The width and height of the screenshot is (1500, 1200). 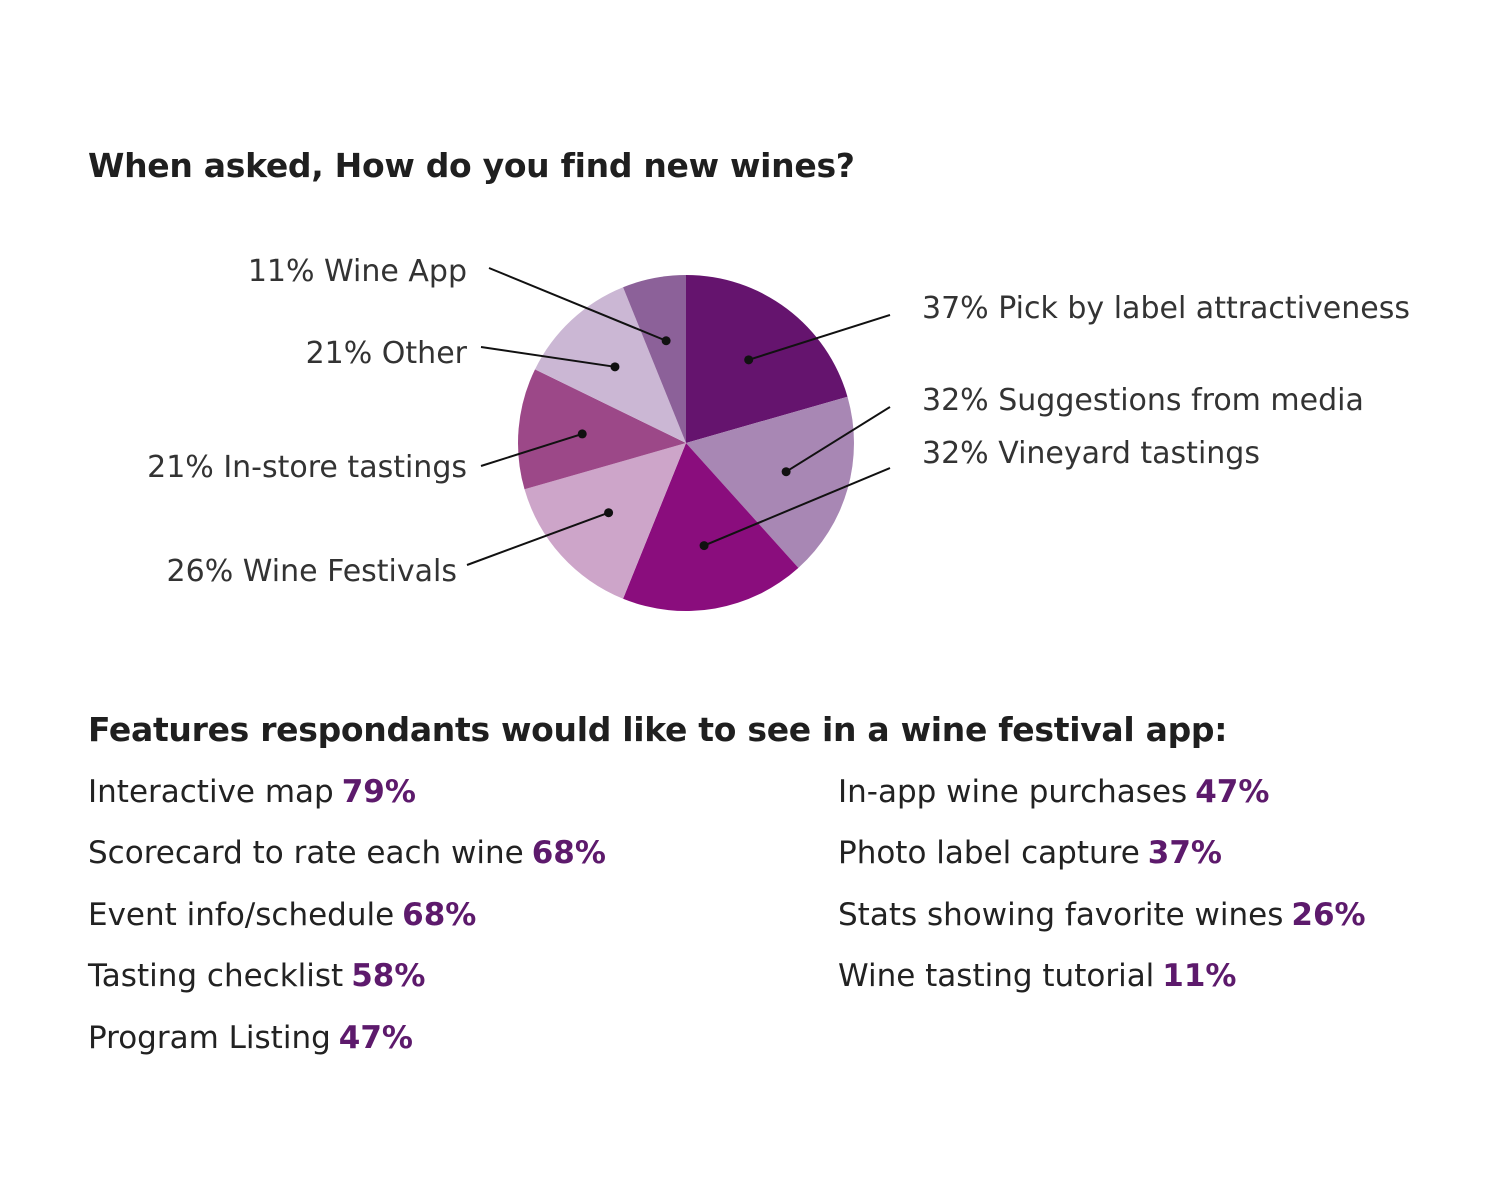 I want to click on slice-label-vineyard-tastings: 32% Vineyard tastings, so click(x=1091, y=453).